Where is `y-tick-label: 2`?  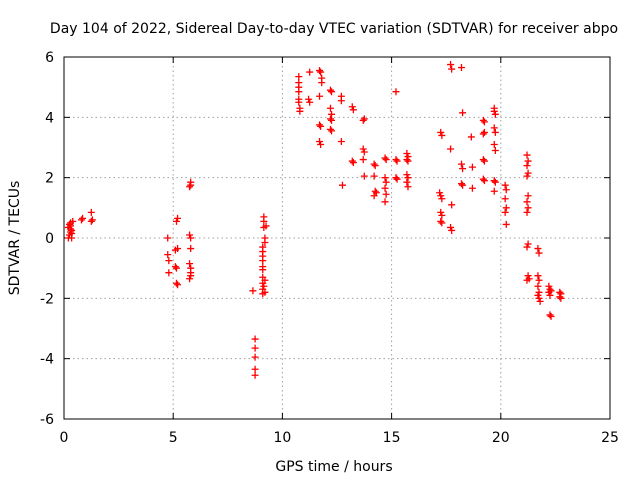 y-tick-label: 2 is located at coordinates (49, 179).